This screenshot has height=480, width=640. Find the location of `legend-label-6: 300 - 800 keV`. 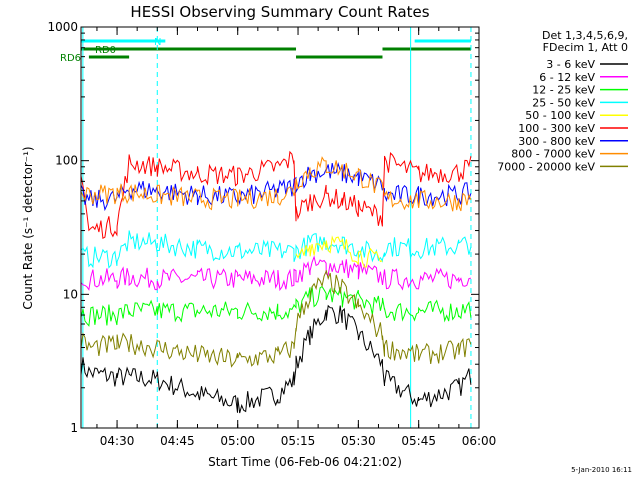

legend-label-6: 300 - 800 keV is located at coordinates (556, 141).